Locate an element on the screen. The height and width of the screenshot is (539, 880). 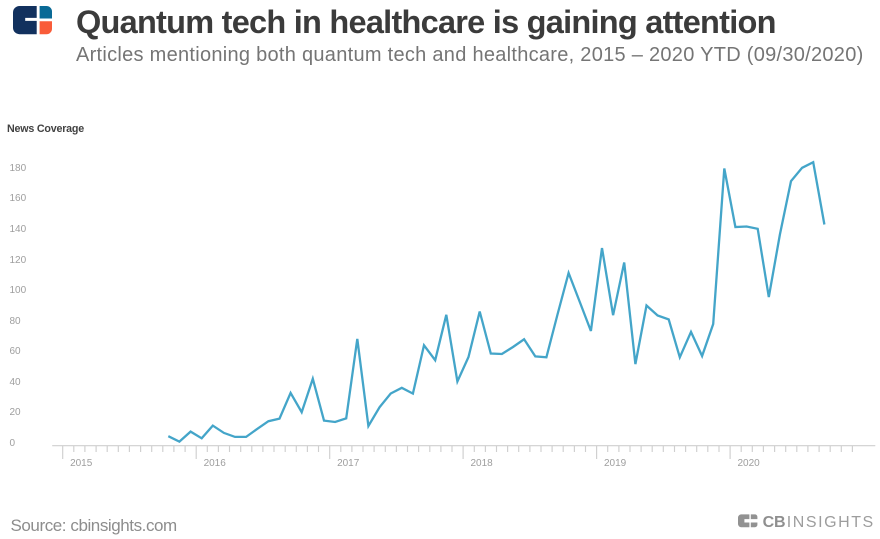
svg-text: INSIGHTS is located at coordinates (831, 522).